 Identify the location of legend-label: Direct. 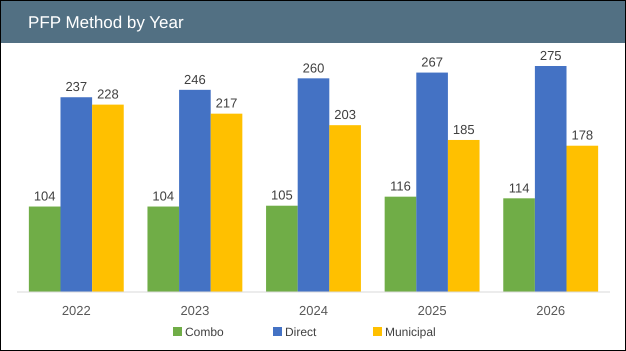
(301, 332).